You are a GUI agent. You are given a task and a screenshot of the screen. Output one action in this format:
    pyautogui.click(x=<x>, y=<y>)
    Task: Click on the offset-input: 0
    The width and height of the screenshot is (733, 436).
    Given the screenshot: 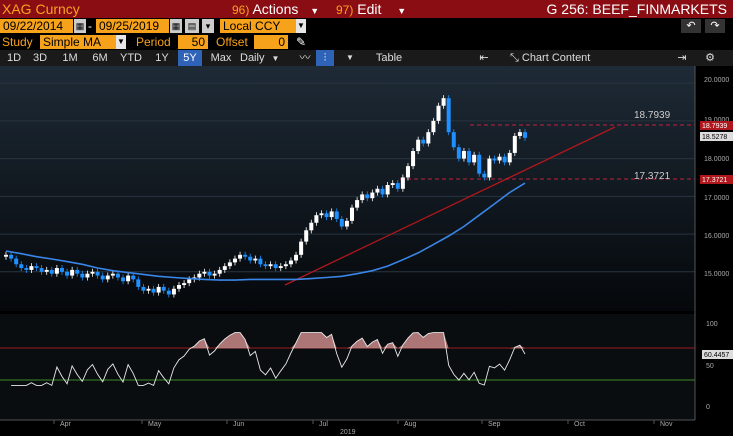 What is the action you would take?
    pyautogui.click(x=271, y=42)
    